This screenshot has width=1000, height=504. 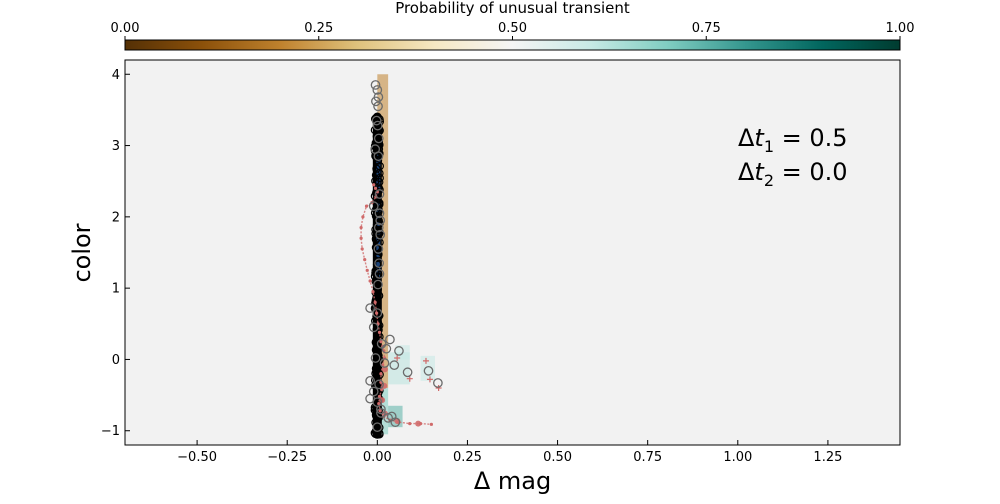 I want to click on x-tick-label: −0.50, so click(x=197, y=457).